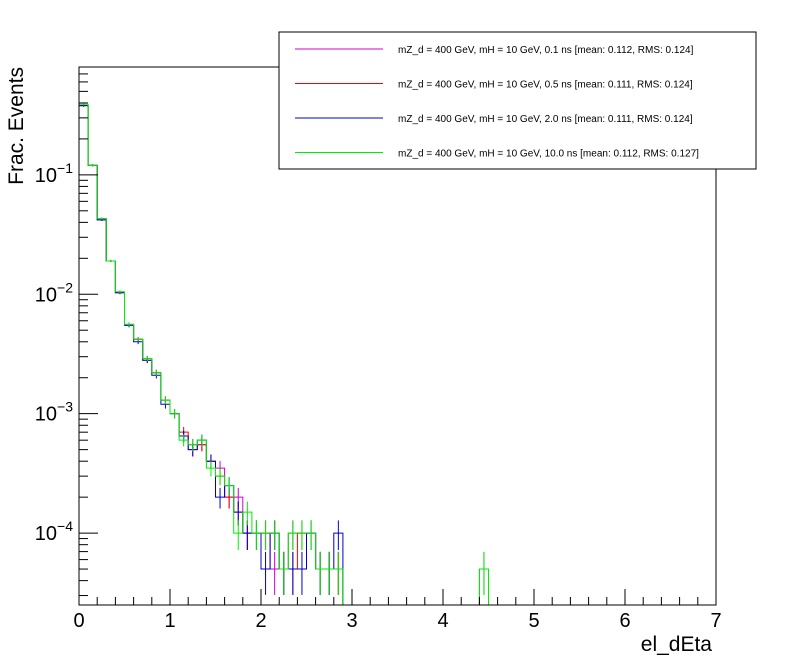 The image size is (796, 672). Describe the element at coordinates (66, 331) in the screenshot. I see `y-axis-ticks: 10⁻⁴ 10⁻³ 10⁻² 10⁻¹` at that location.